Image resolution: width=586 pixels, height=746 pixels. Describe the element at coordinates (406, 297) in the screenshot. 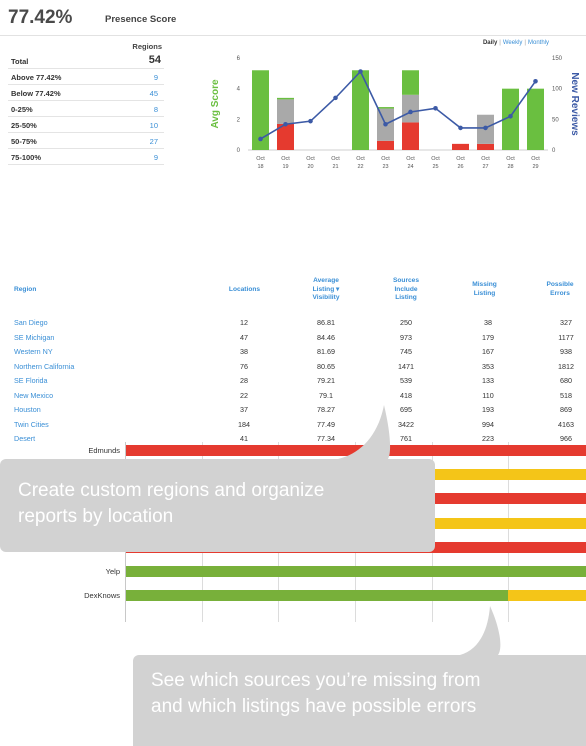

I see `column-header-sources: Sources Include Listing` at that location.